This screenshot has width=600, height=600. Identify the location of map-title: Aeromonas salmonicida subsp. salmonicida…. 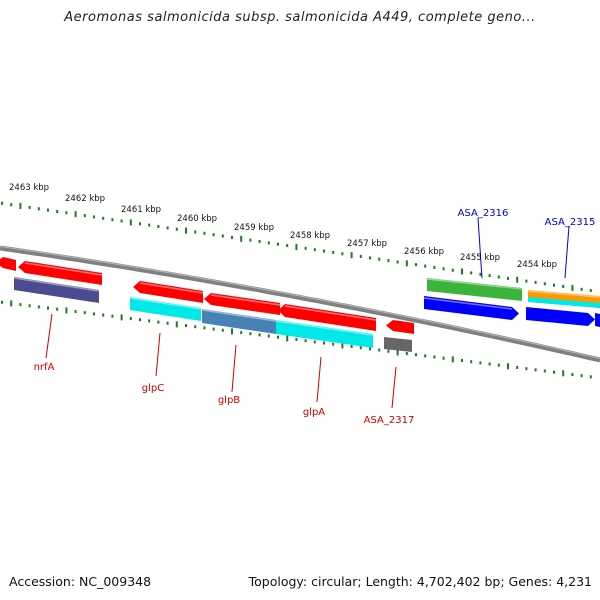
(300, 17).